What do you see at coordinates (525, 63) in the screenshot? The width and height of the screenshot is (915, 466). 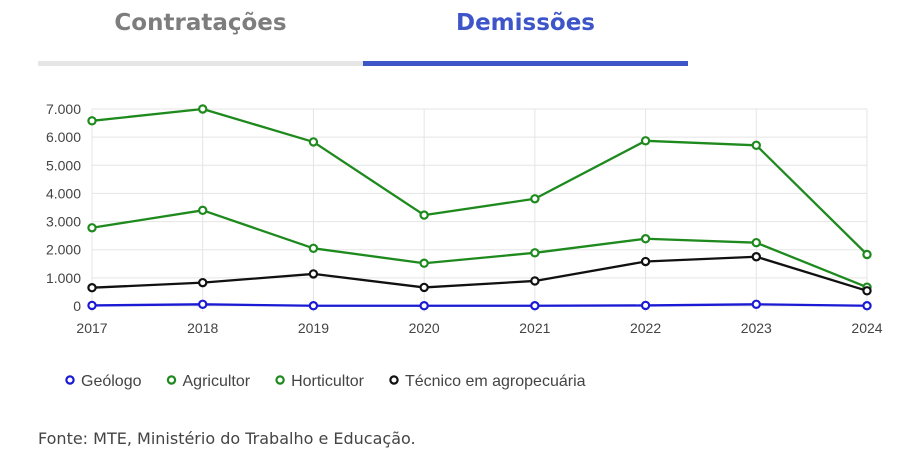 I see `tab-demissoes-indicator` at bounding box center [525, 63].